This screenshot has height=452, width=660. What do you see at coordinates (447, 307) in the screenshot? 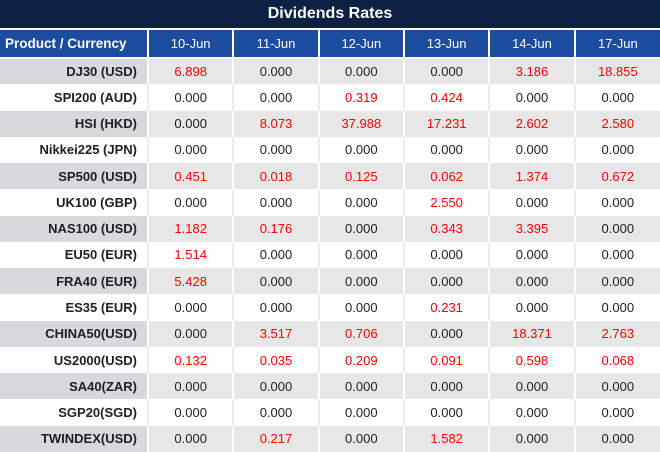
I see `value-cell: 0.231` at bounding box center [447, 307].